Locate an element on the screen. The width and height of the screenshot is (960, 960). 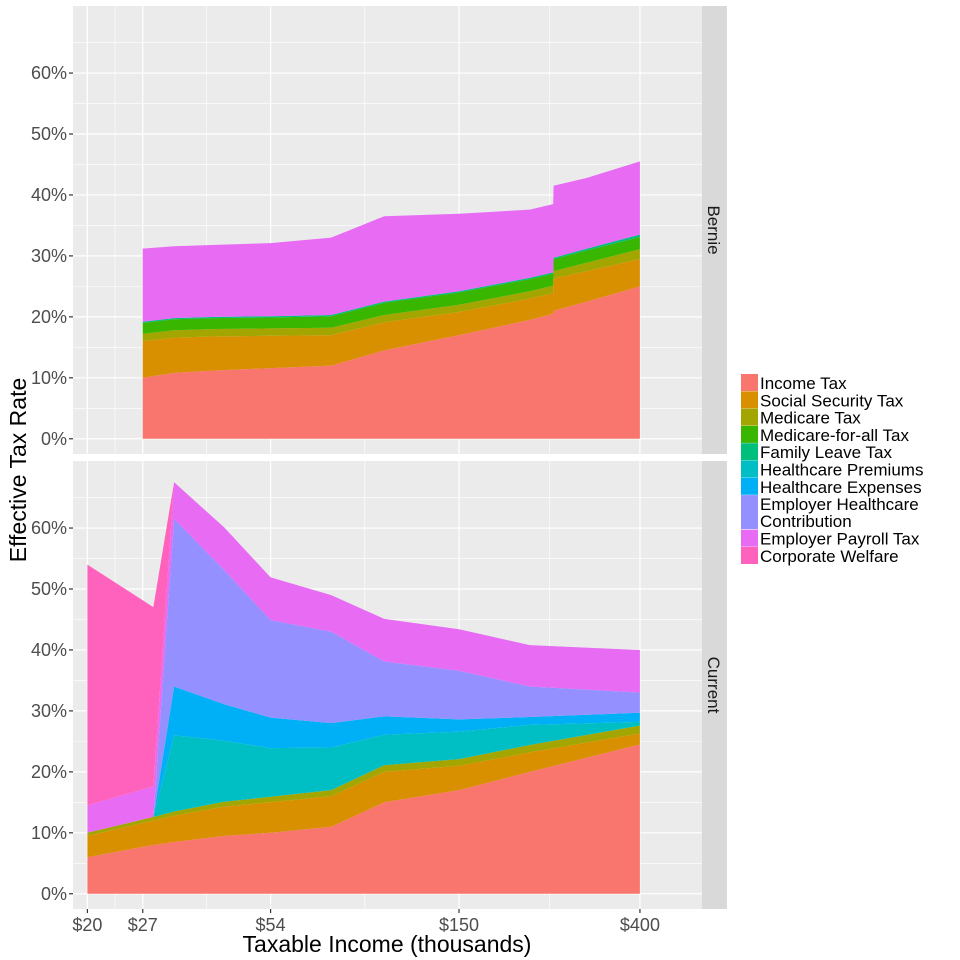
x-tick-label: $20 is located at coordinates (87, 925).